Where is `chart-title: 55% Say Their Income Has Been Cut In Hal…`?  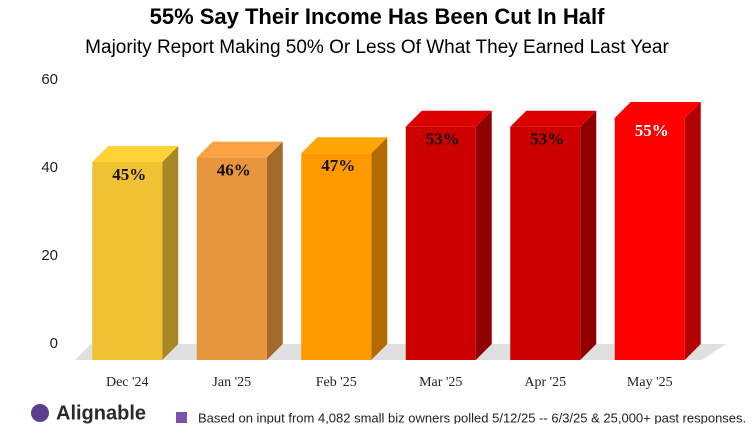
chart-title: 55% Say Their Income Has Been Cut In Hal… is located at coordinates (377, 16).